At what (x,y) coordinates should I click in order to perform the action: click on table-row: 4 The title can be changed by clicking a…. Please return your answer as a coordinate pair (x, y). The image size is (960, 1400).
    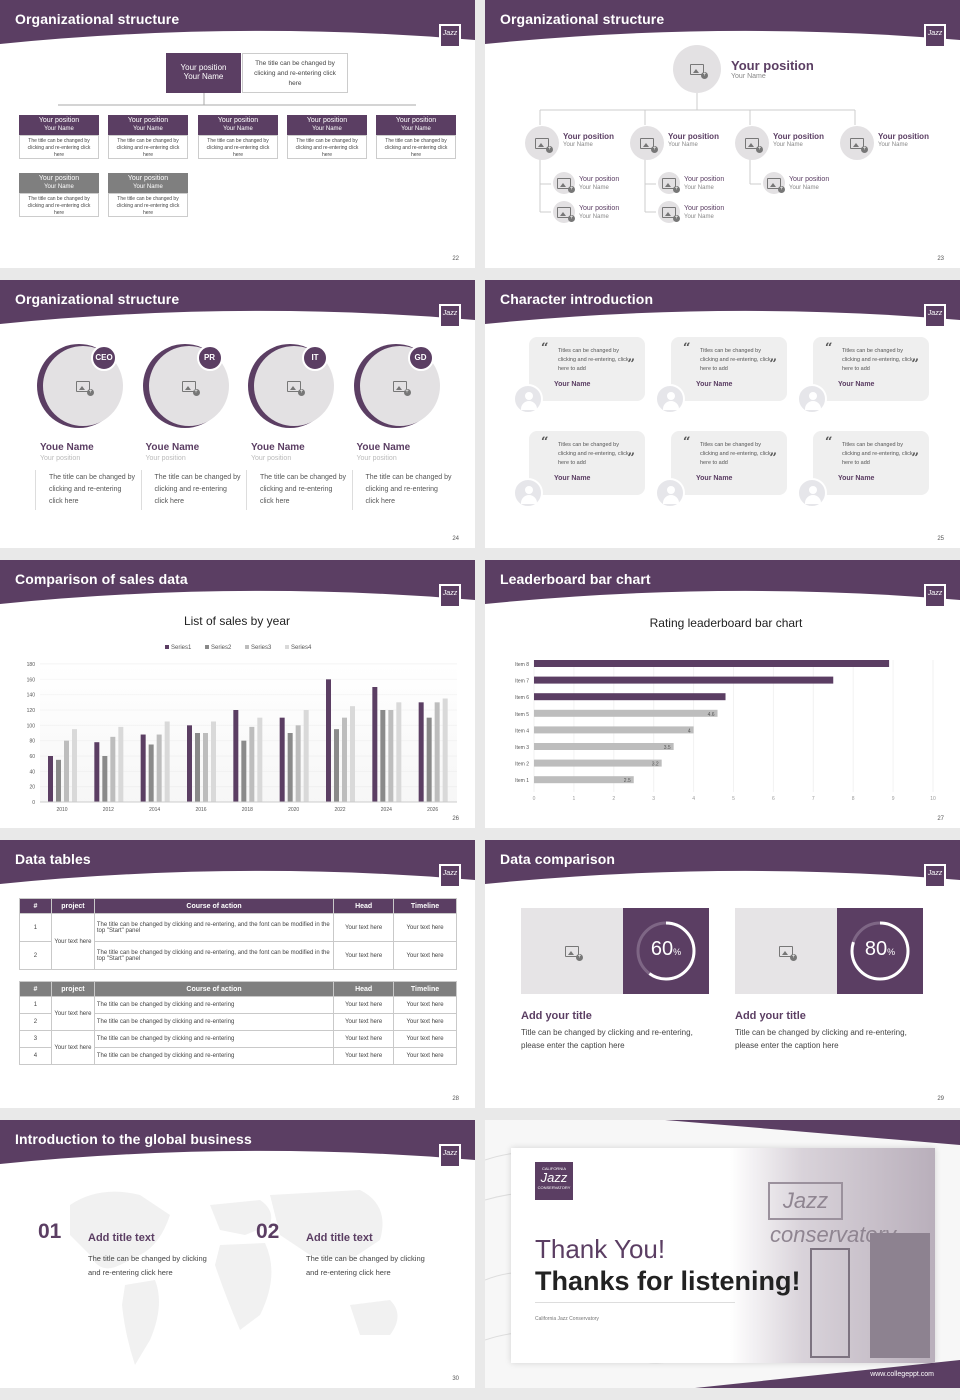
    Looking at the image, I should click on (238, 1056).